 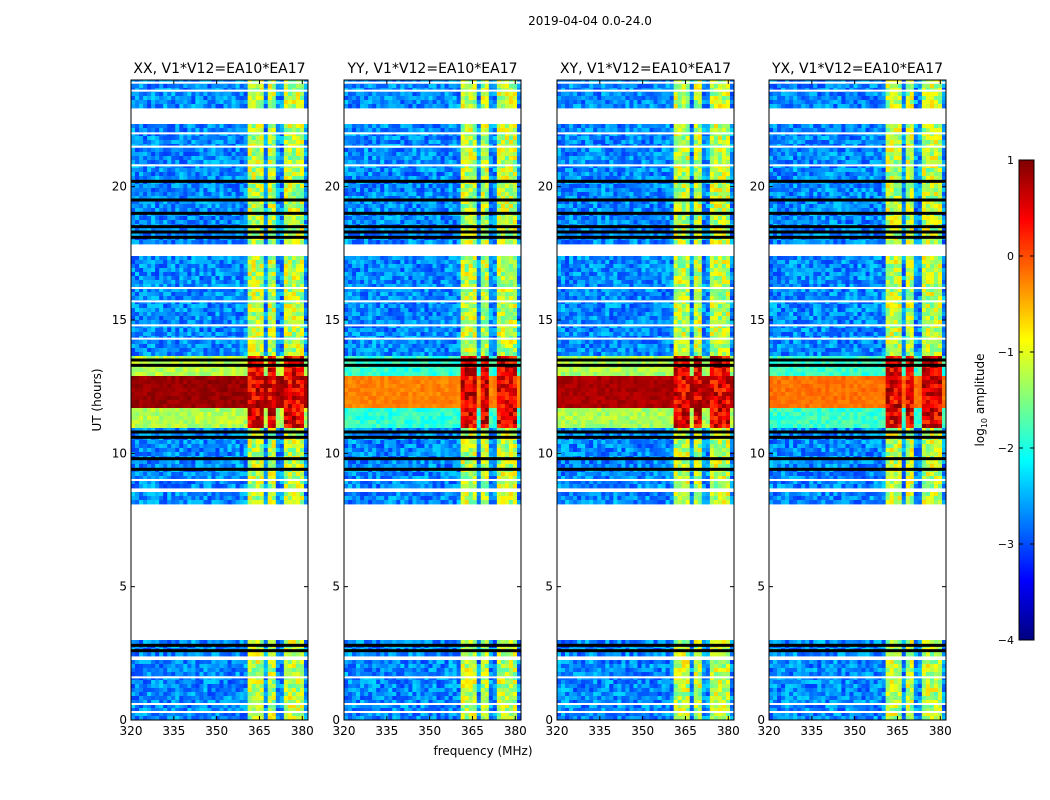 What do you see at coordinates (645, 69) in the screenshot?
I see `panel-title: XY, V1*V12=EA10*EA17` at bounding box center [645, 69].